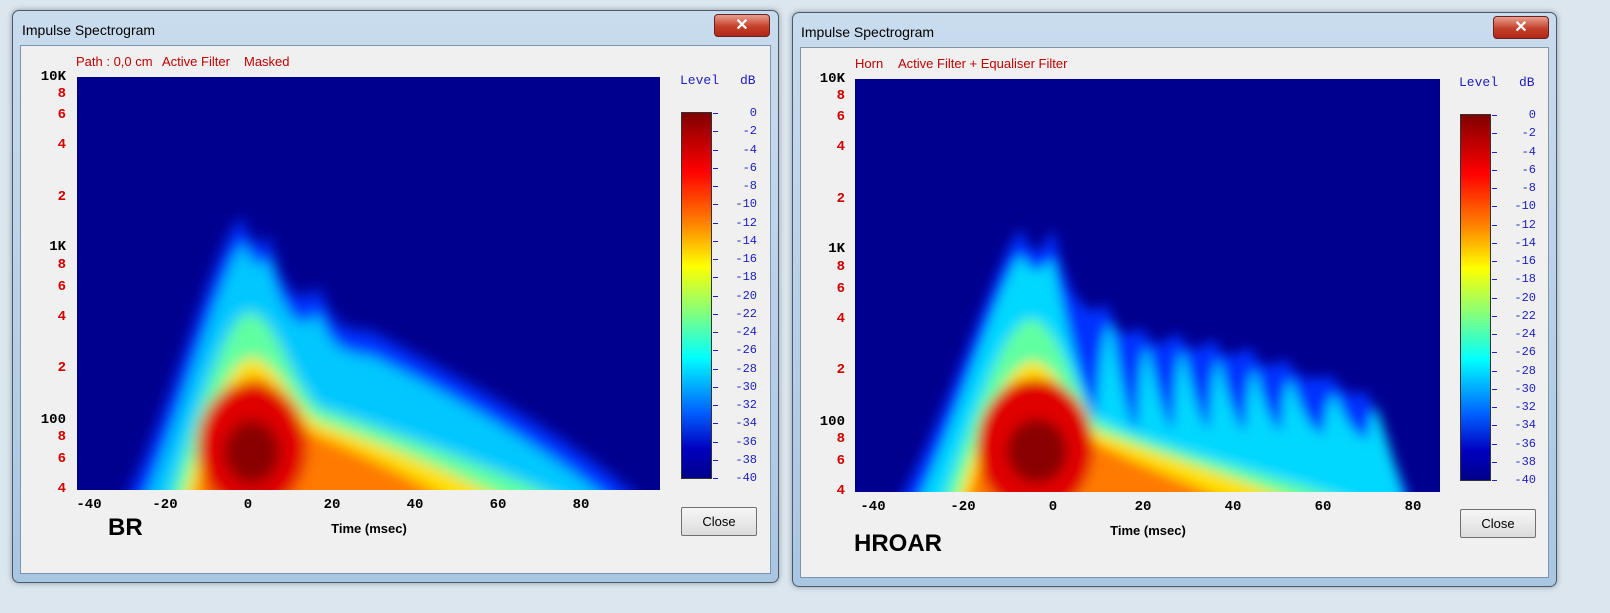  Describe the element at coordinates (746, 386) in the screenshot. I see `legend-tick-label: -30` at that location.